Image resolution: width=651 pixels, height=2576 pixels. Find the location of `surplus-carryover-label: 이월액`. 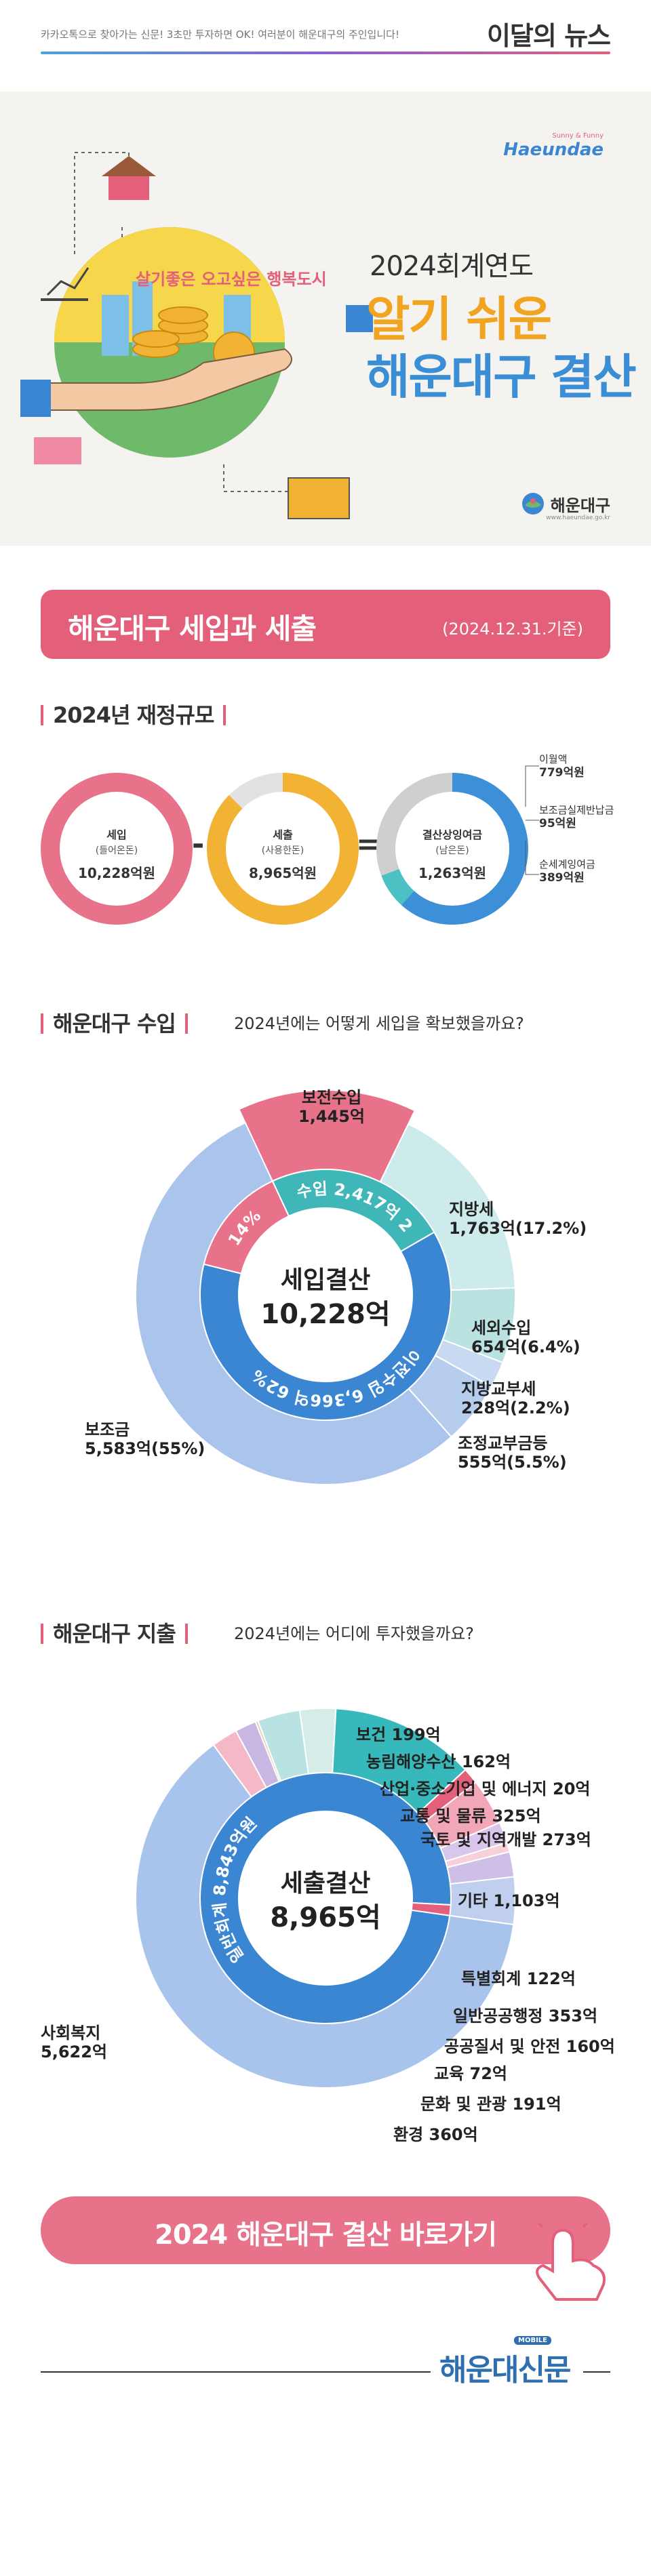

surplus-carryover-label: 이월액 is located at coordinates (553, 759).